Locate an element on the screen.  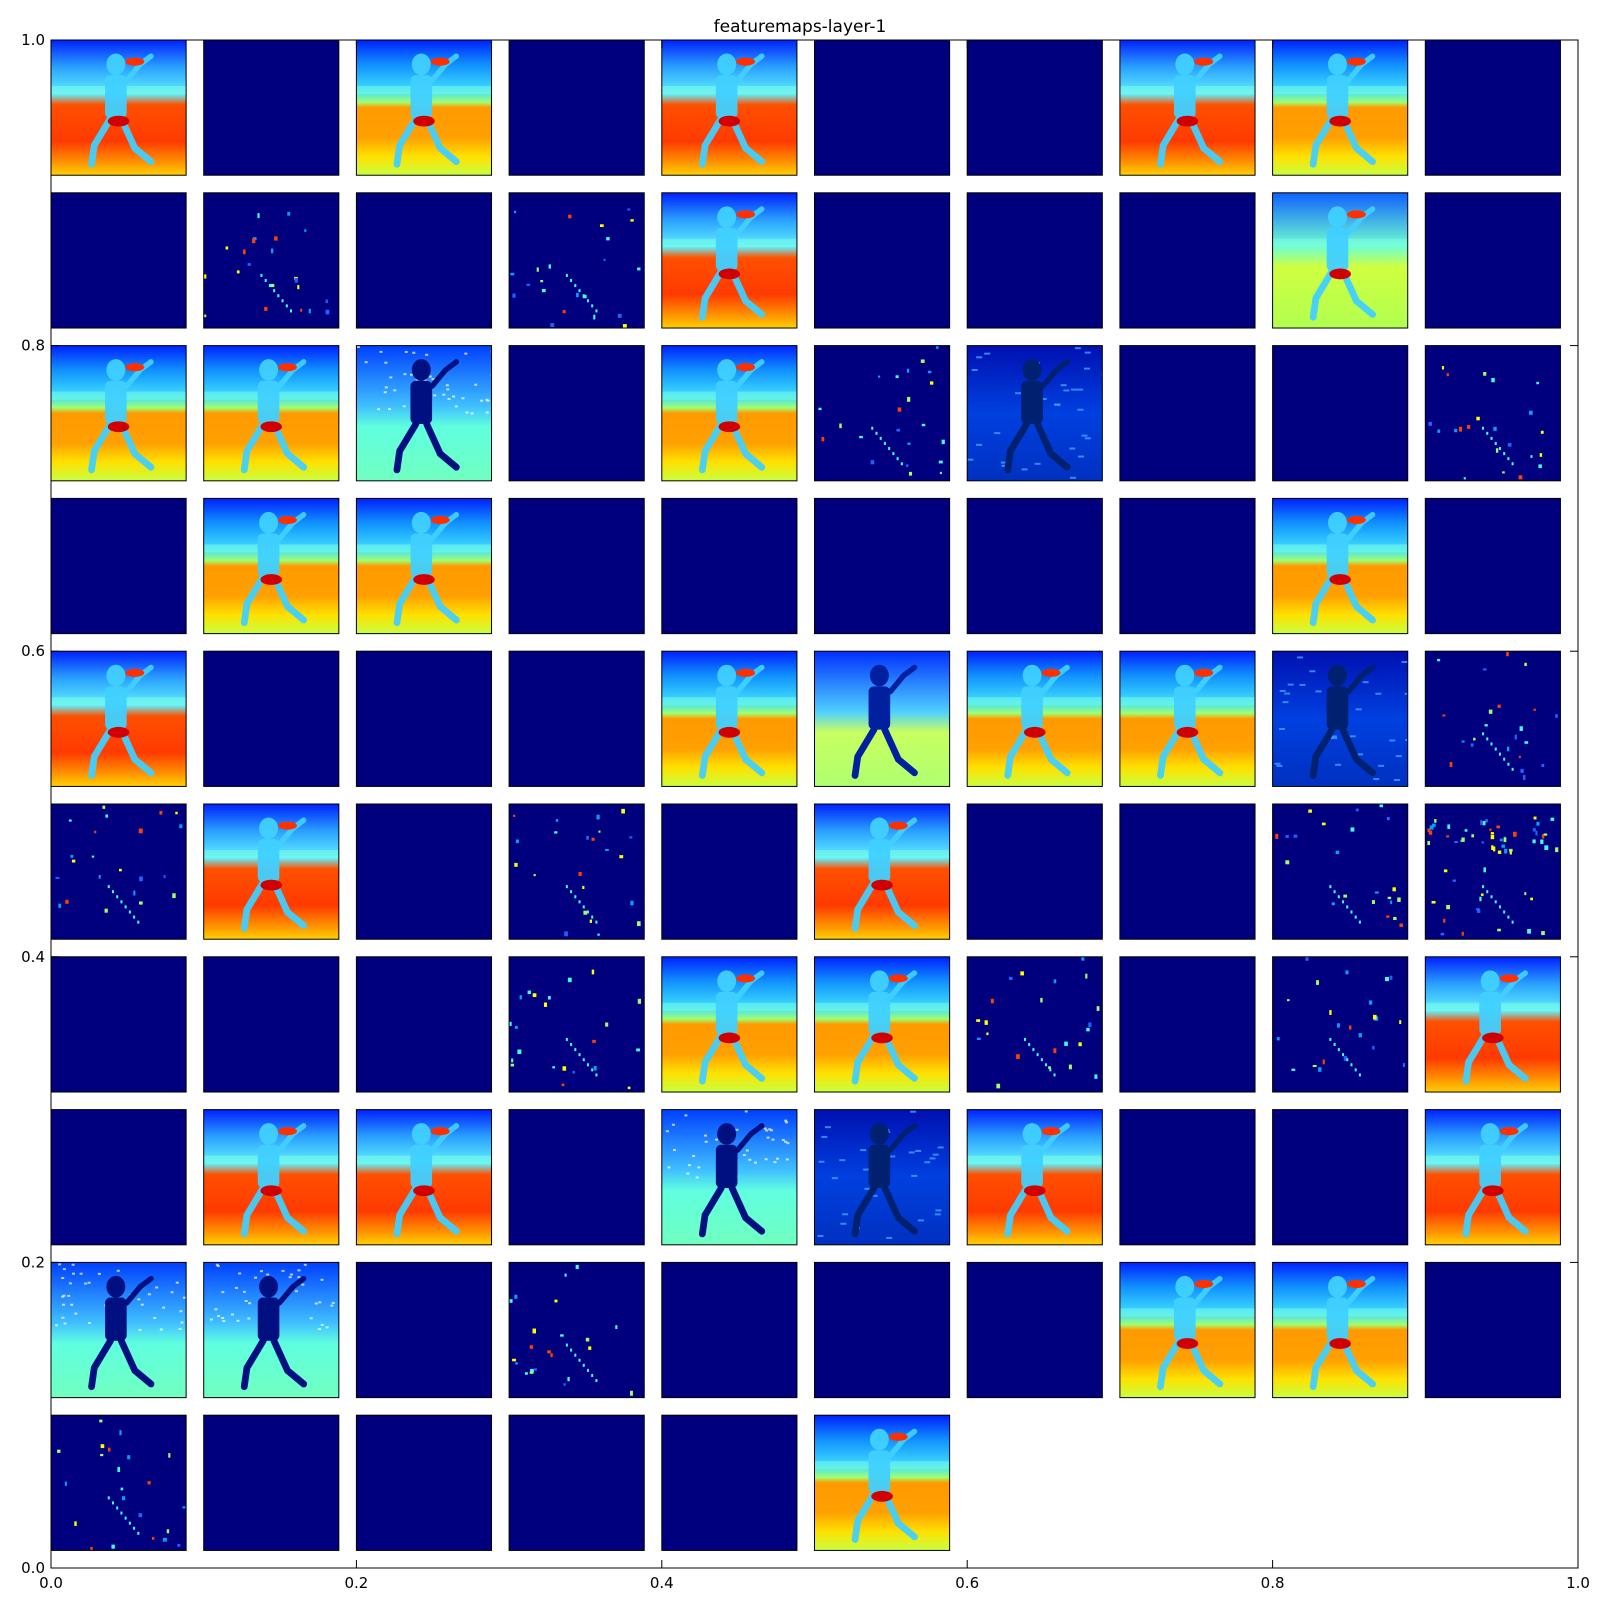
x-tick-label: 0.8 is located at coordinates (1273, 1583).